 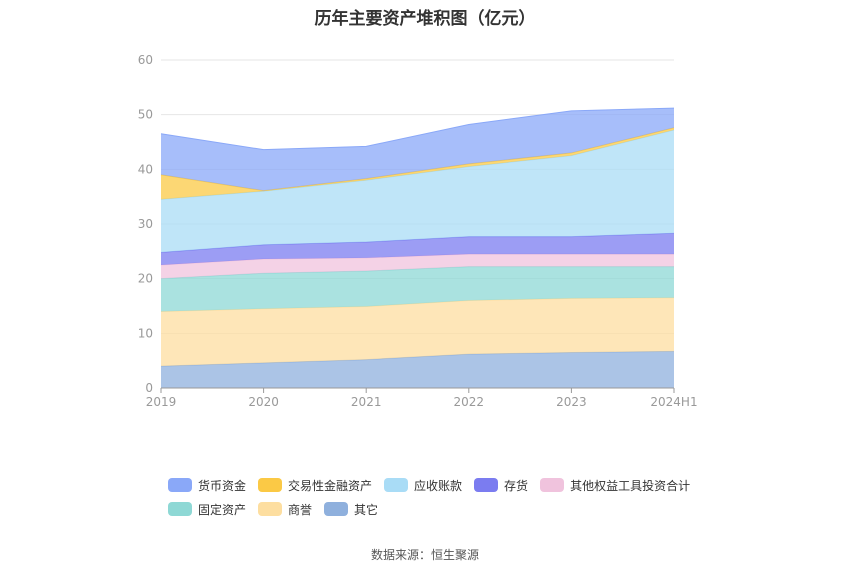 I want to click on area-series-商誉, so click(x=417, y=332).